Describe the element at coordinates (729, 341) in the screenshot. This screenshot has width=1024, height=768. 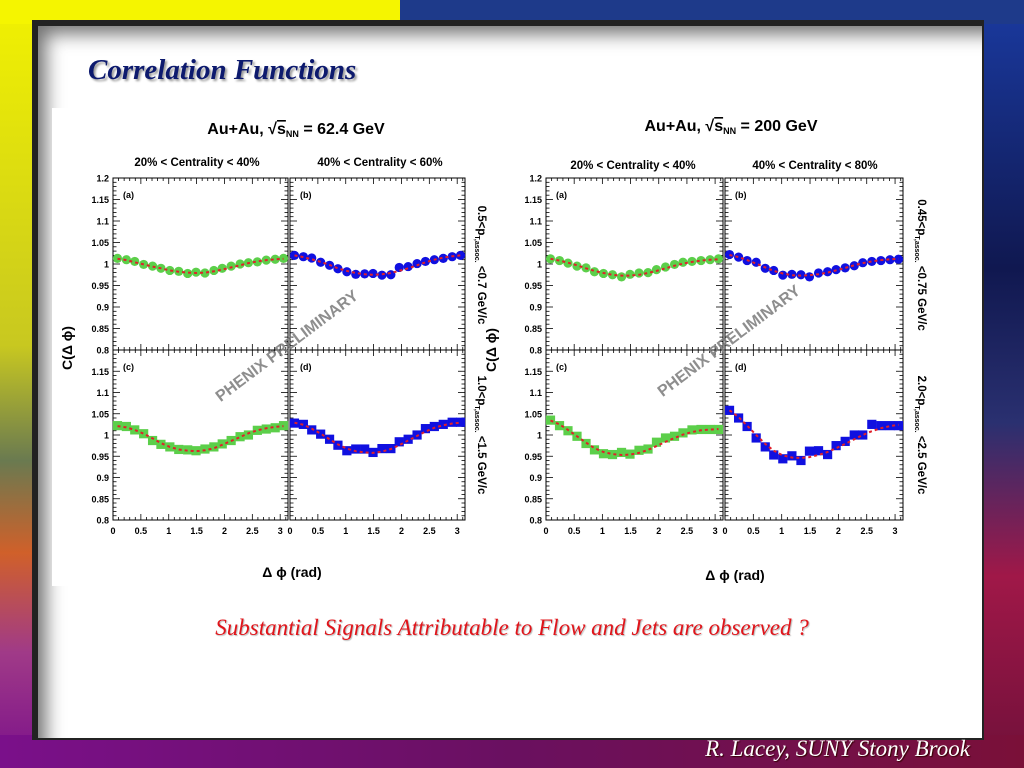
I see `watermark-text: PHENIX PRELIMINARY` at that location.